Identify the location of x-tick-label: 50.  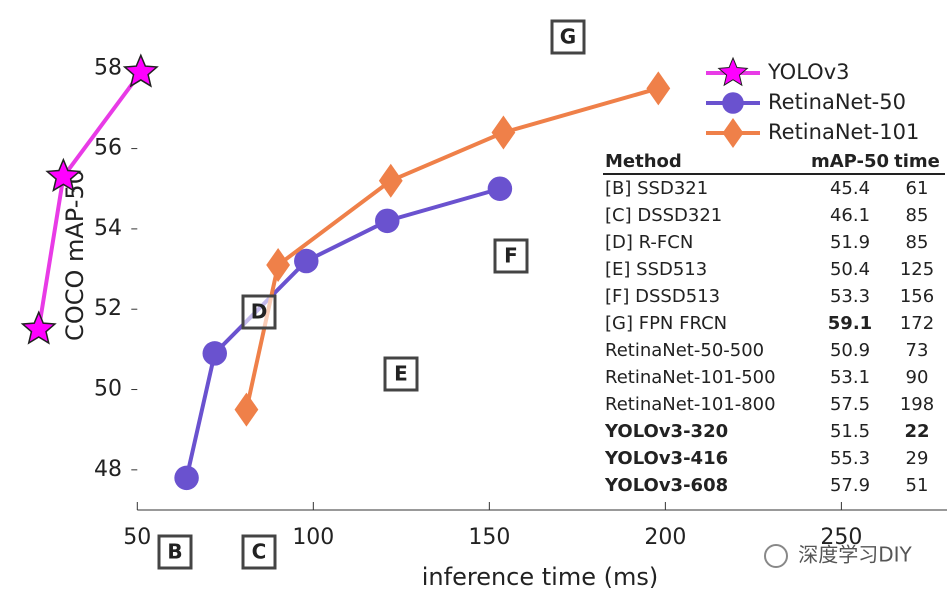
(137, 537).